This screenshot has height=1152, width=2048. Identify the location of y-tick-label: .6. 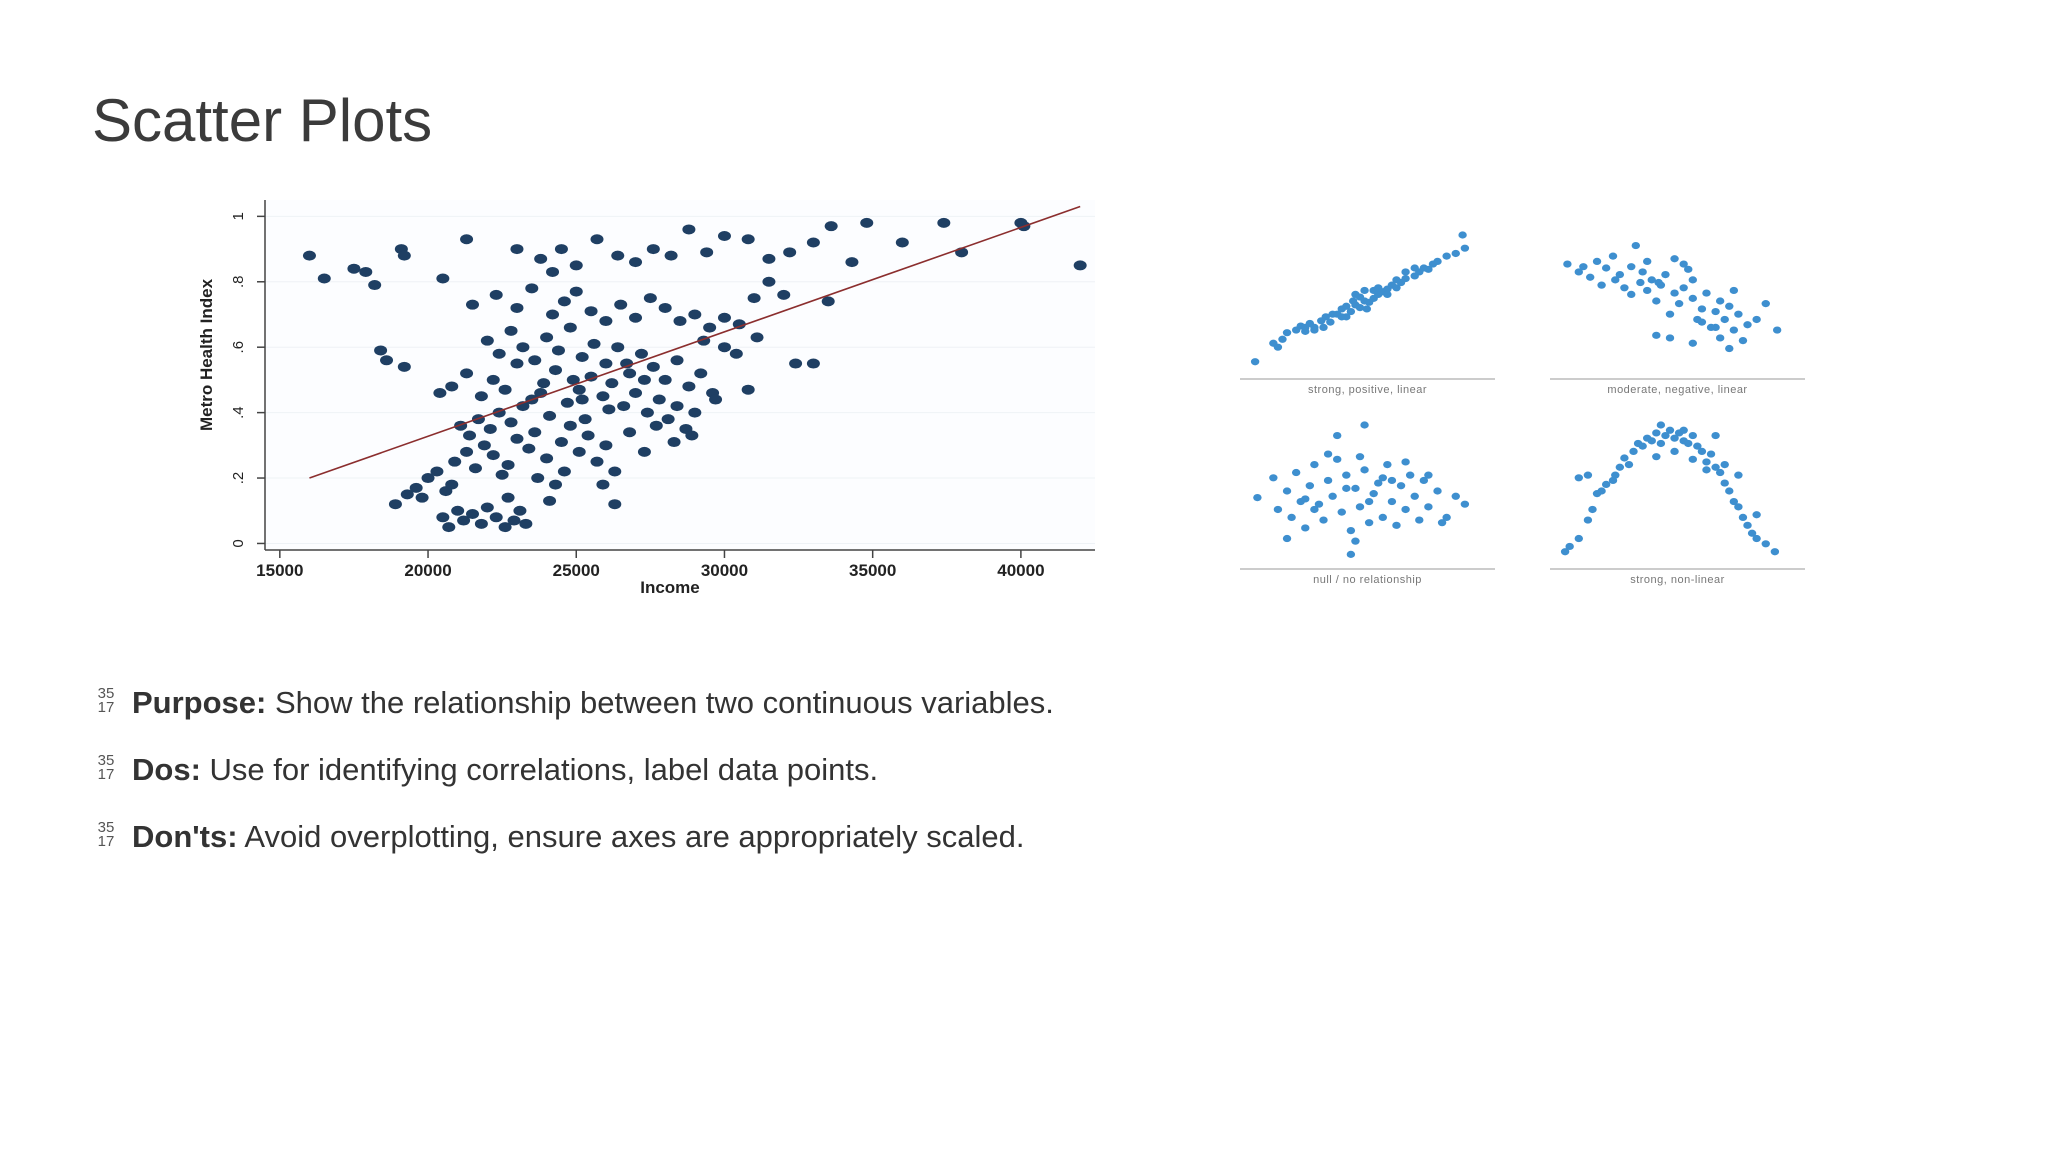
(238, 347).